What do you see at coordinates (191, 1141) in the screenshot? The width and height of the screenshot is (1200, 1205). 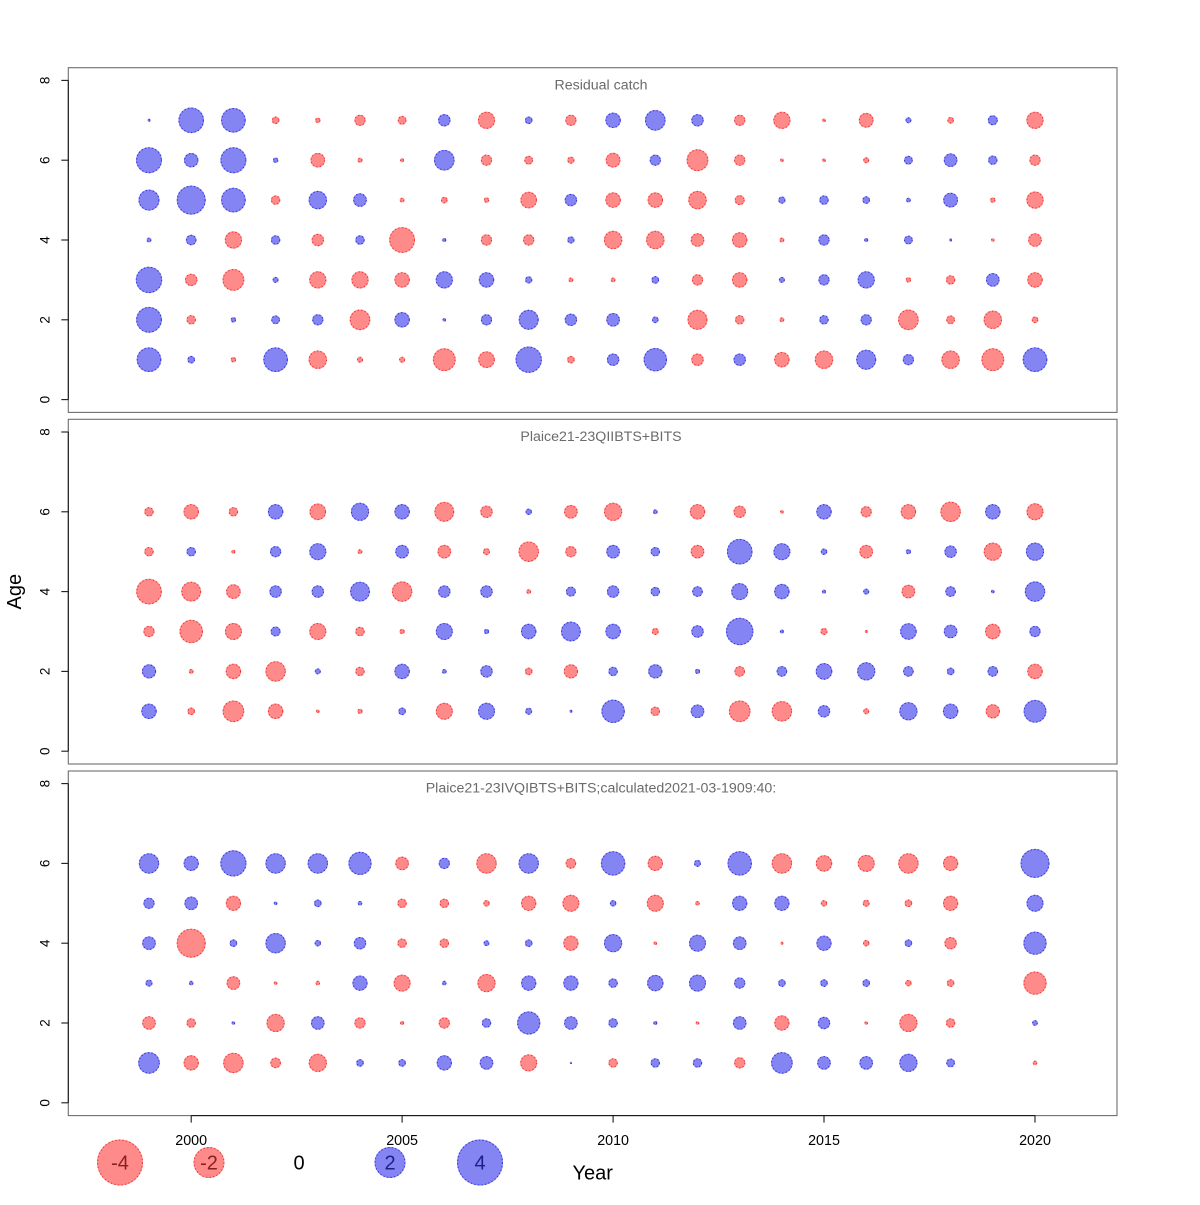 I see `svg-text: 2000` at bounding box center [191, 1141].